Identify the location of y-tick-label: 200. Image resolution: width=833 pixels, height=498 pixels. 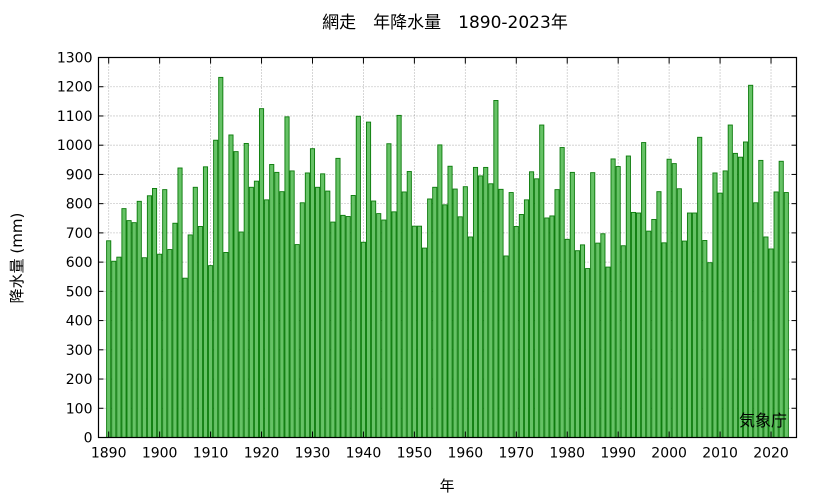
(79, 380).